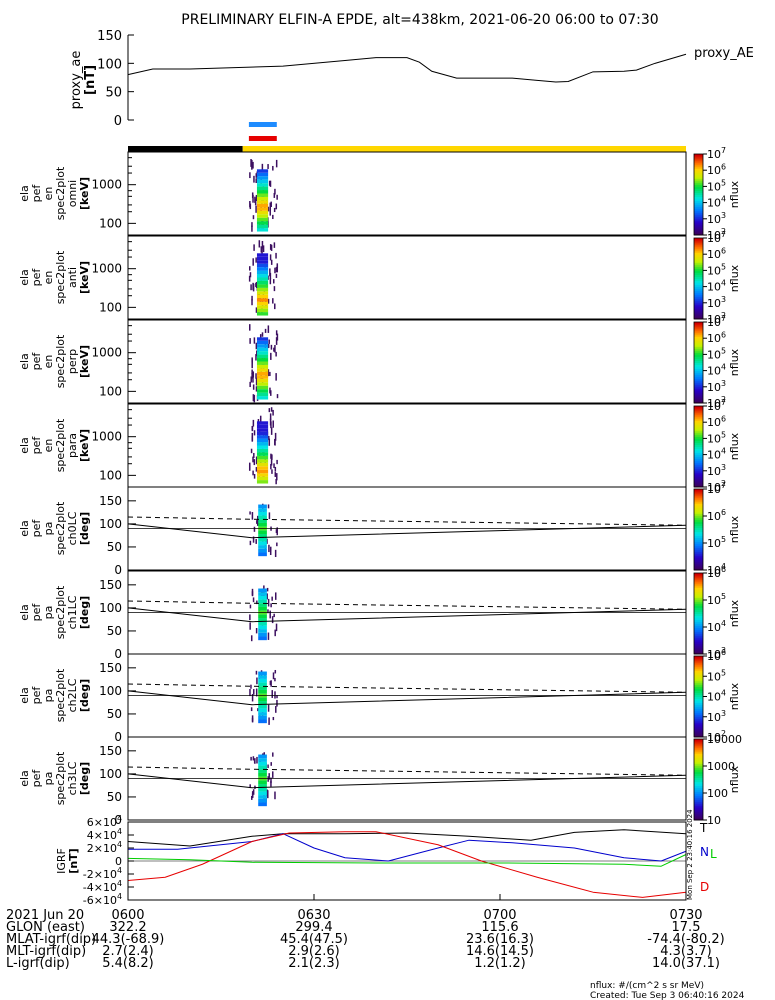 The height and width of the screenshot is (1000, 775). I want to click on y-axis-label: perp, so click(72, 361).